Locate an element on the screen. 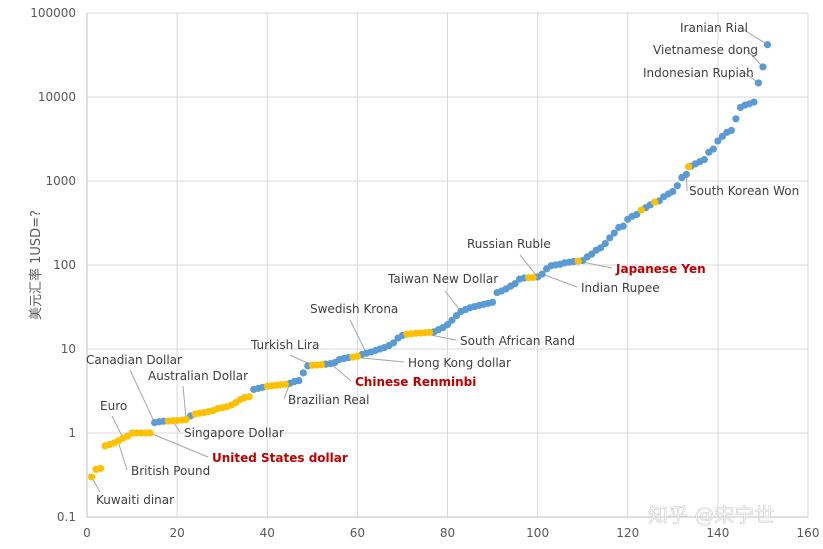  annotation-label: Taiwan New Dollar is located at coordinates (442, 279).